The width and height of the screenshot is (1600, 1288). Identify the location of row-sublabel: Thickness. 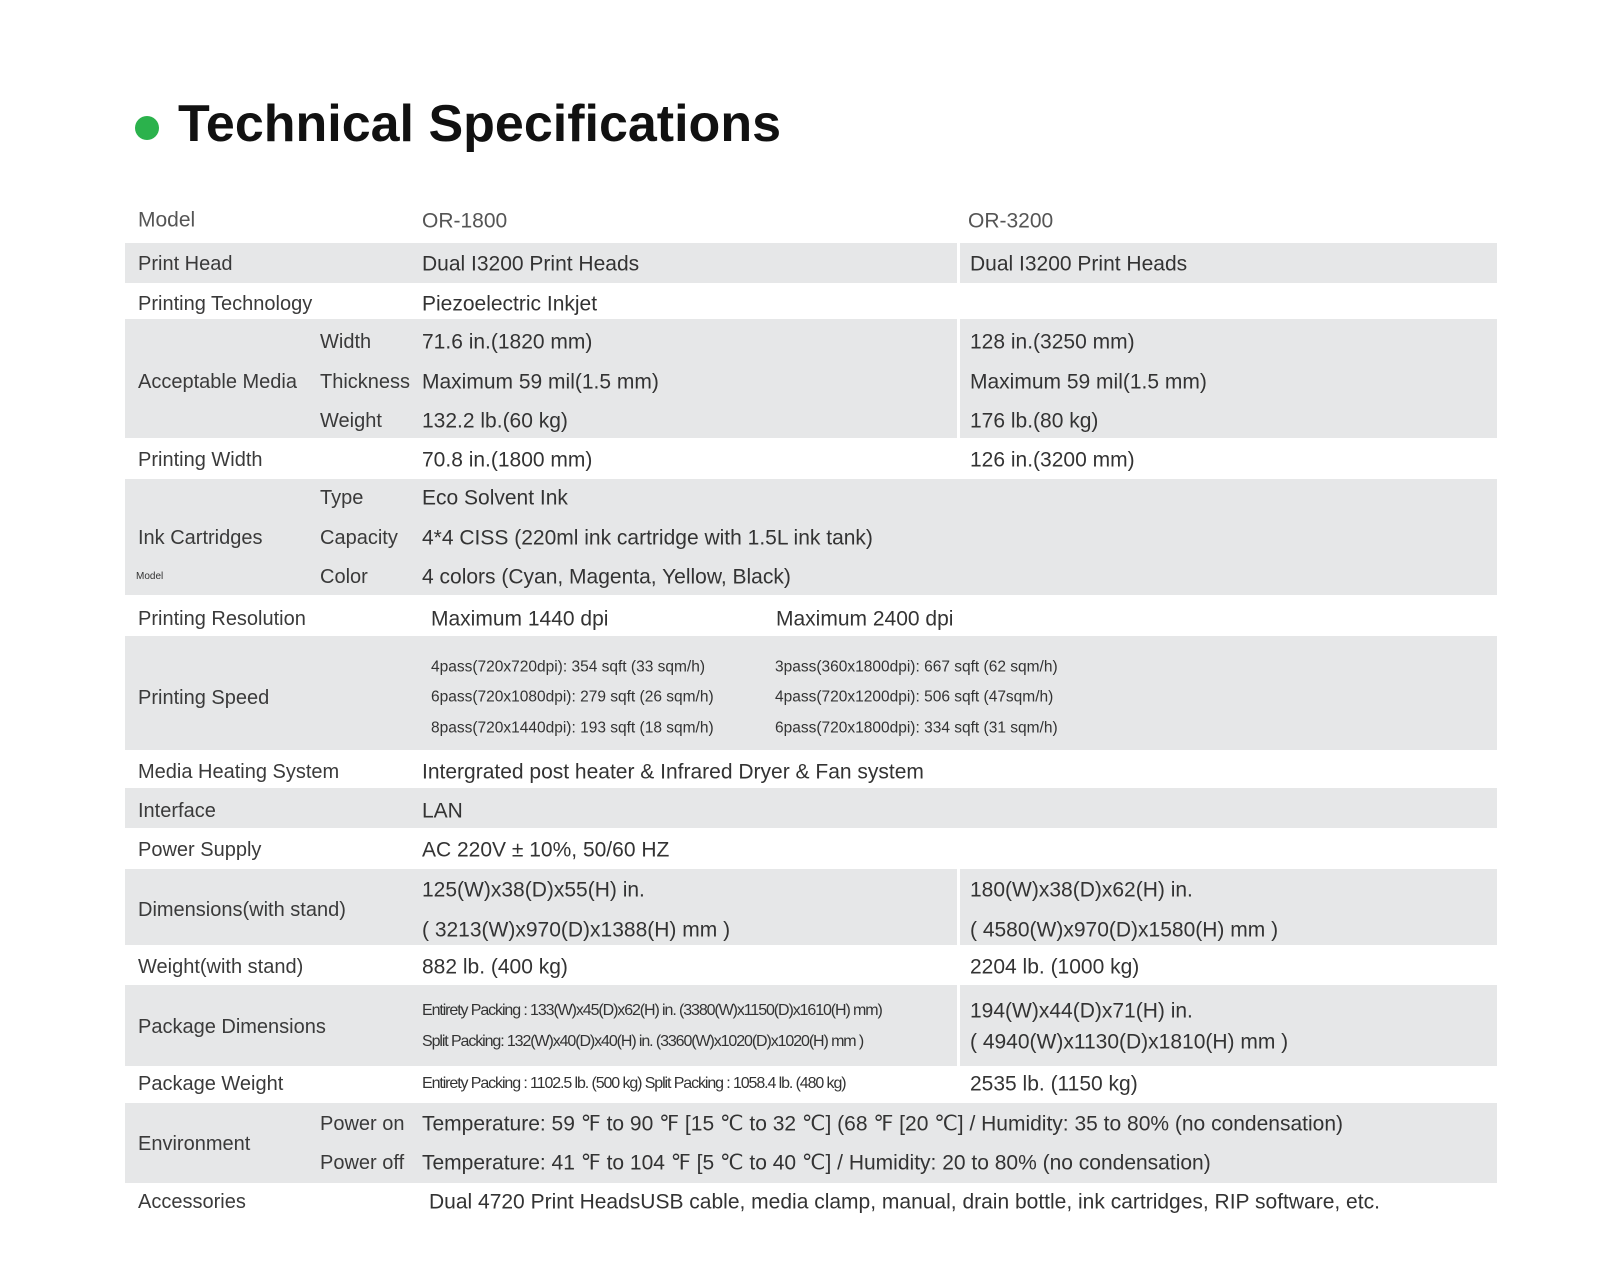
(365, 382).